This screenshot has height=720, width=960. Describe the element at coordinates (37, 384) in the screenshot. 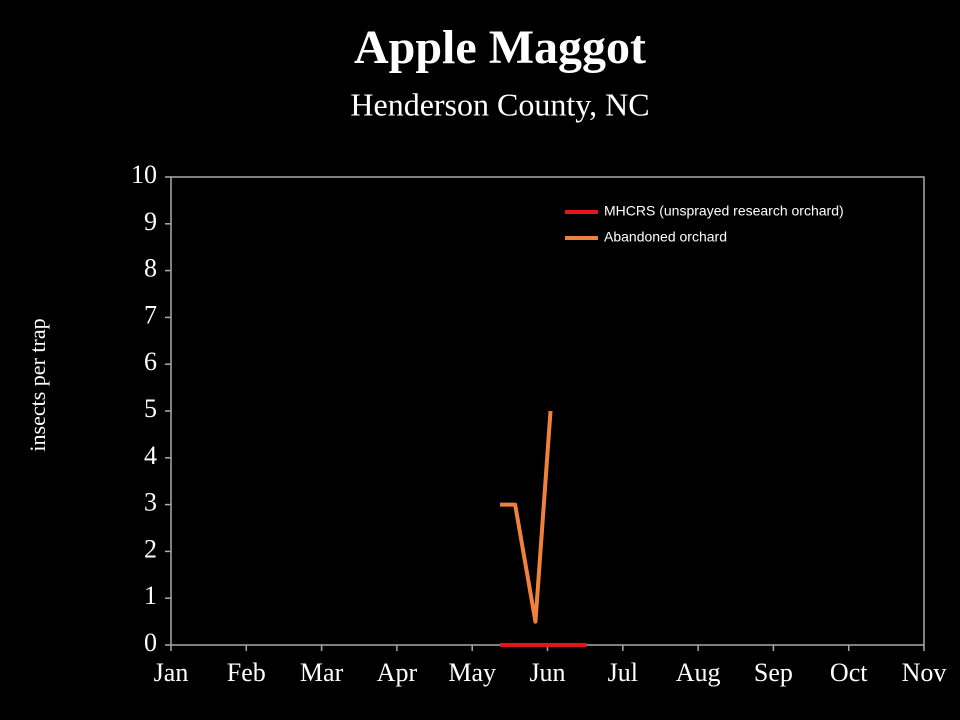

I see `y-axis-label: insects per trap` at that location.